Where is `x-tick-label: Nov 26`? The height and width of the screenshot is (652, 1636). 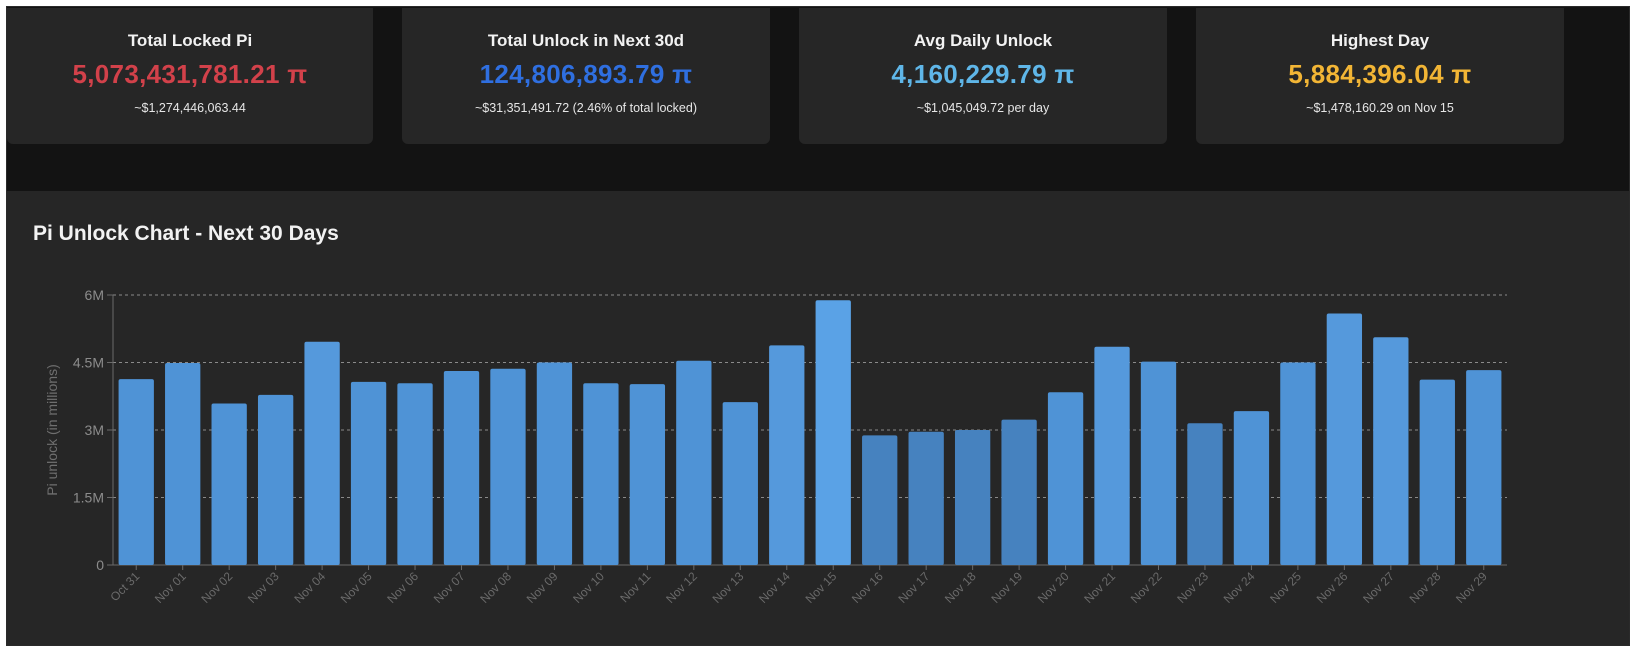 x-tick-label: Nov 26 is located at coordinates (1332, 587).